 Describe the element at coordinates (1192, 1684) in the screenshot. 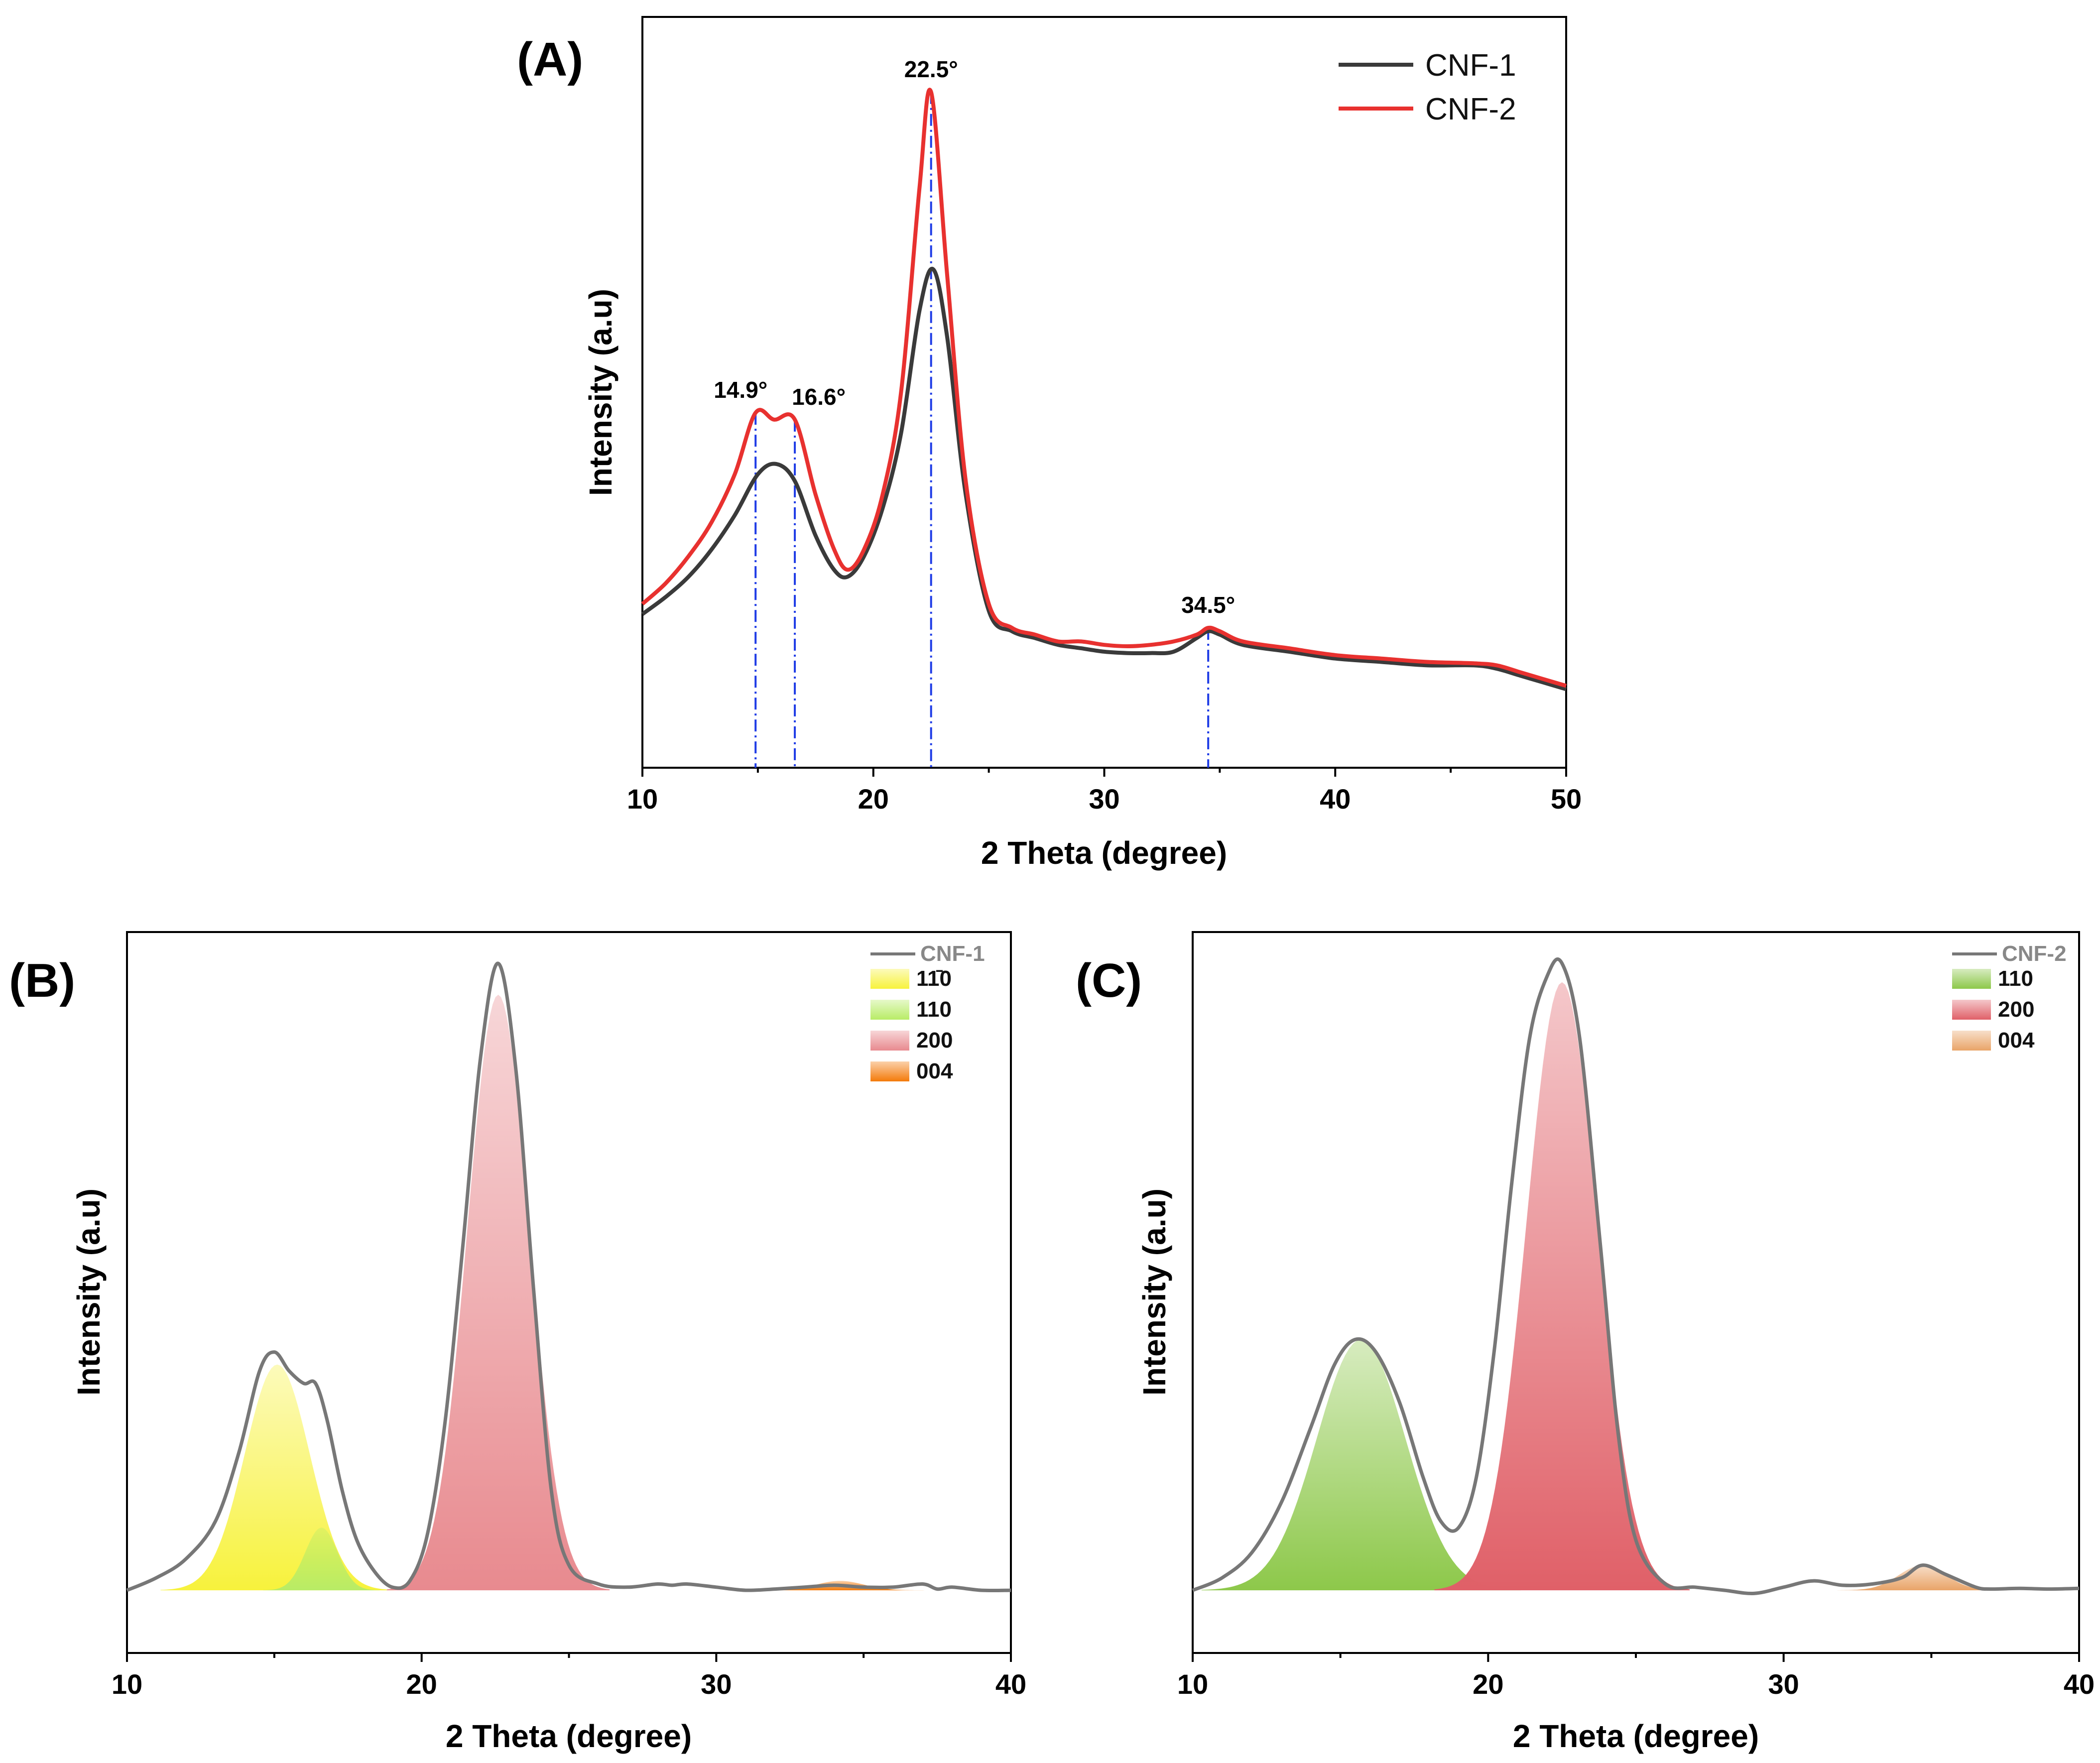

I see `panel-c-x-tick-label-10: 10` at that location.